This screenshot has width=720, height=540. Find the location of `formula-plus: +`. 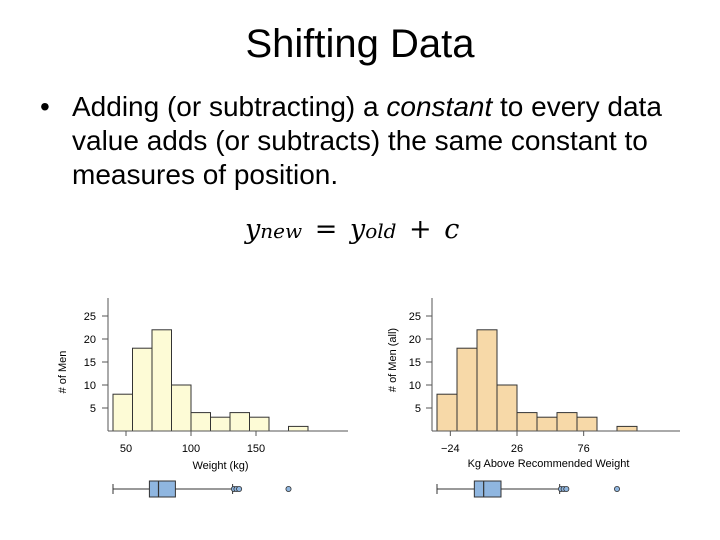

formula-plus: + is located at coordinates (420, 229).